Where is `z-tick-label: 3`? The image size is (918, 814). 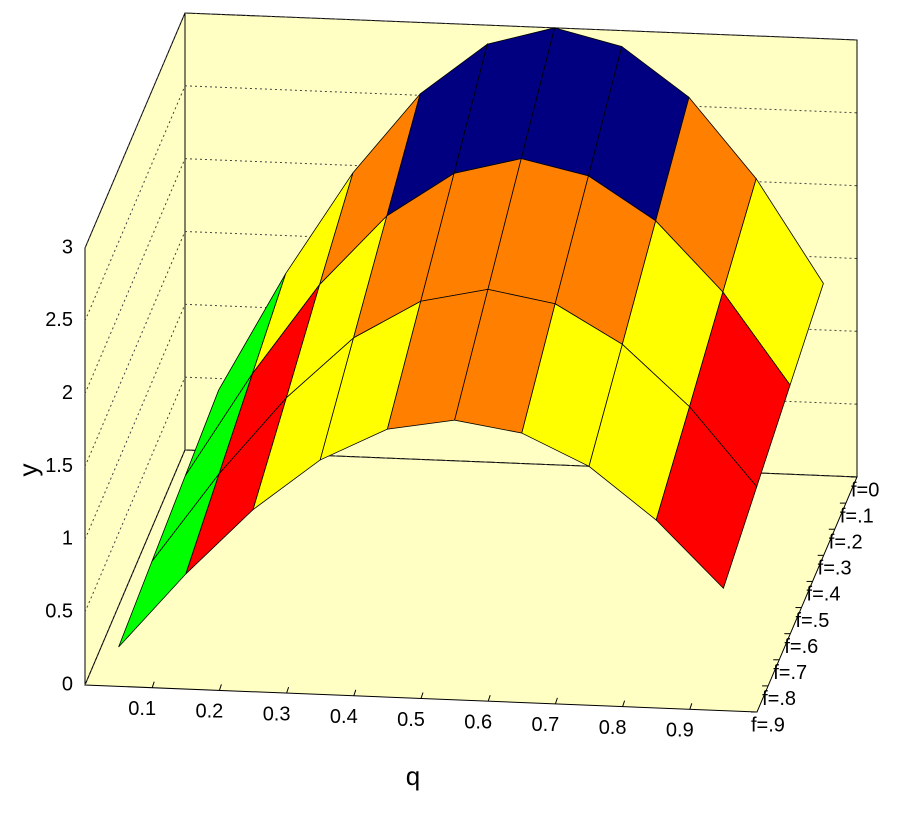 z-tick-label: 3 is located at coordinates (67, 247).